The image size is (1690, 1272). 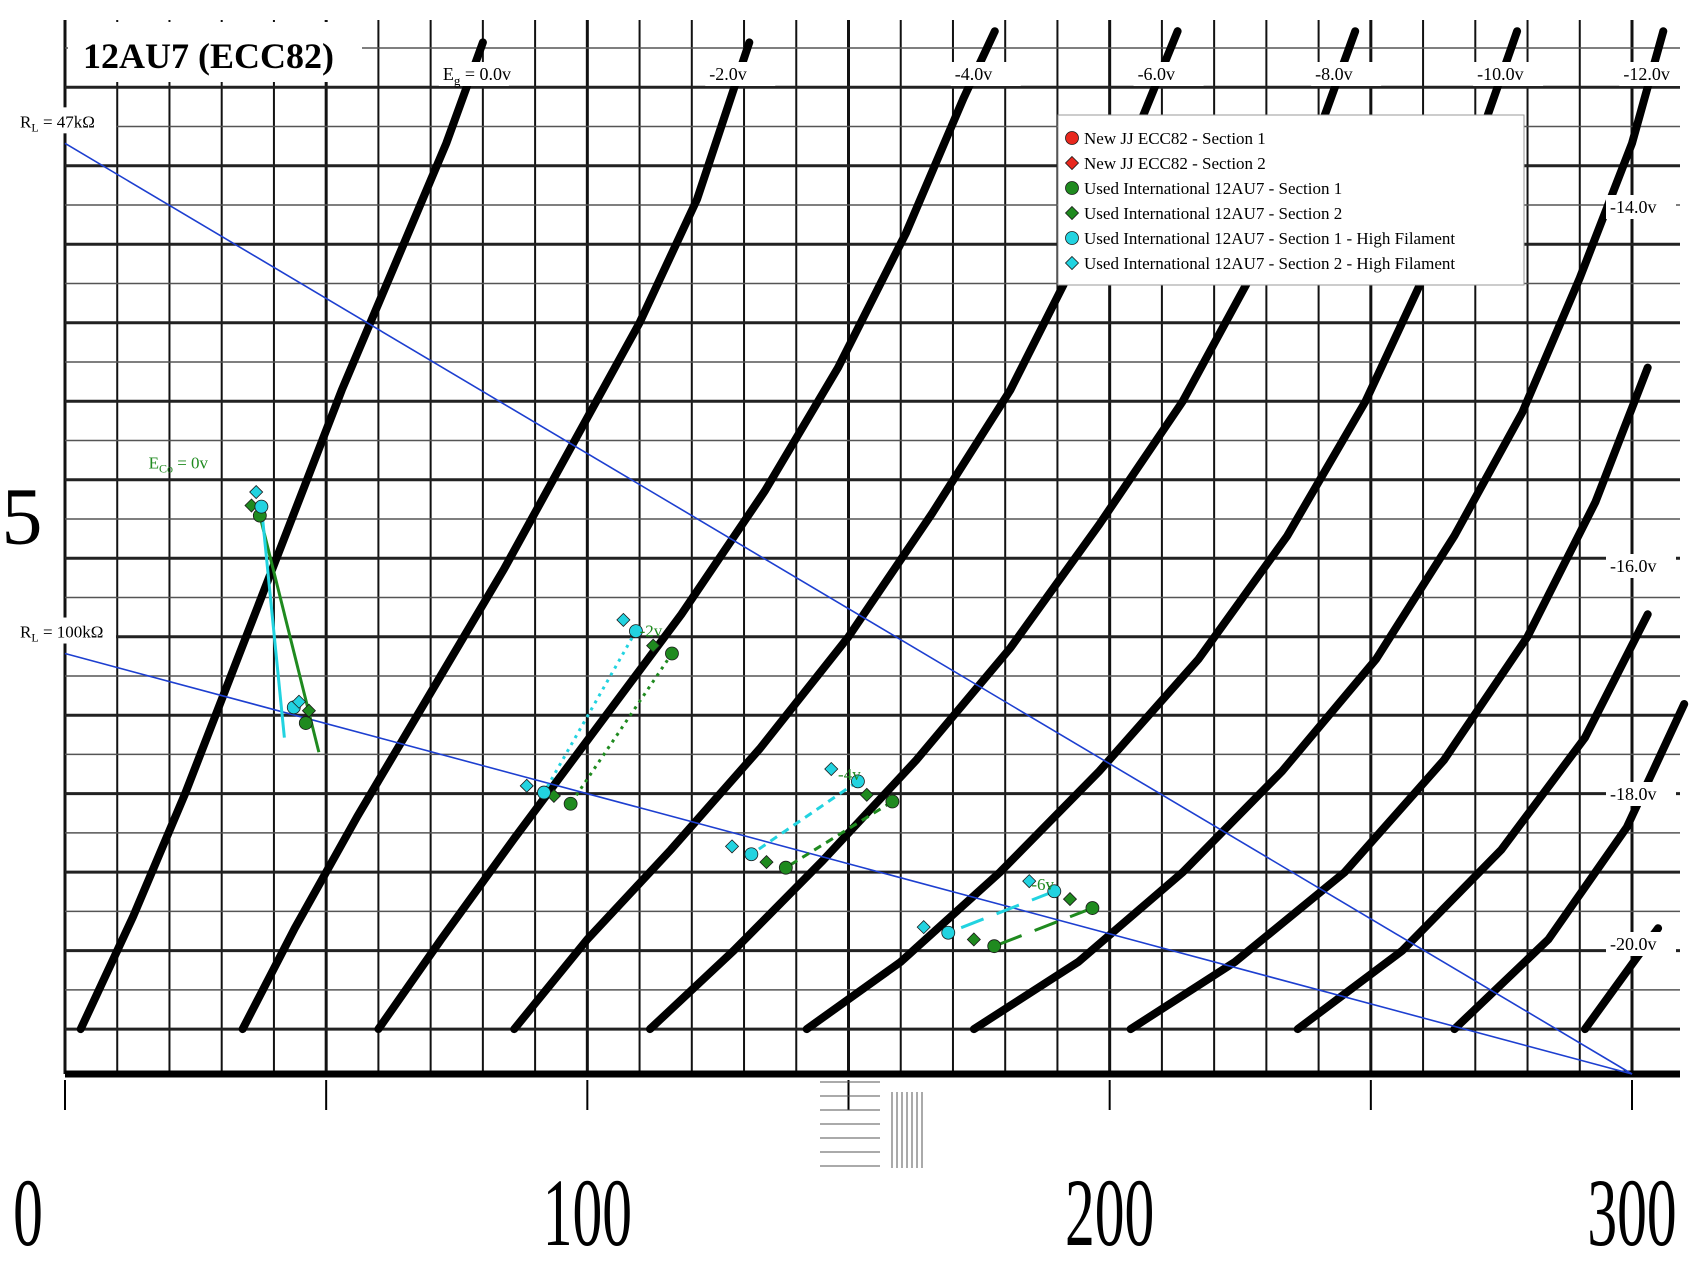 What do you see at coordinates (1213, 213) in the screenshot?
I see `legend-label: Used International 12AU7 - Section 2` at bounding box center [1213, 213].